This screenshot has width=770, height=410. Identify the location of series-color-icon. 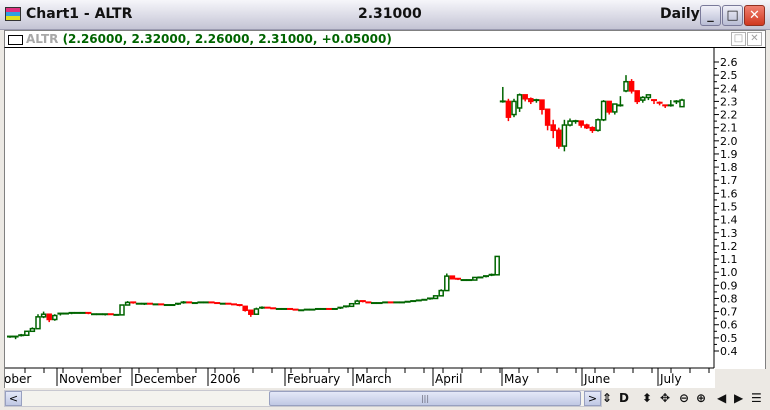
(15, 40).